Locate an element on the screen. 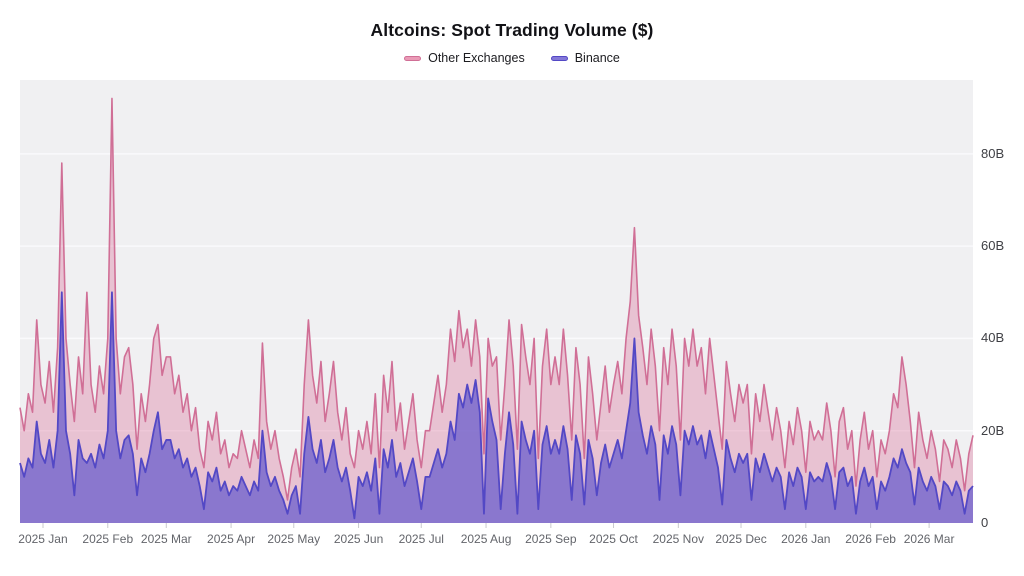 Image resolution: width=1024 pixels, height=576 pixels. y-axis-label: 40B is located at coordinates (993, 338).